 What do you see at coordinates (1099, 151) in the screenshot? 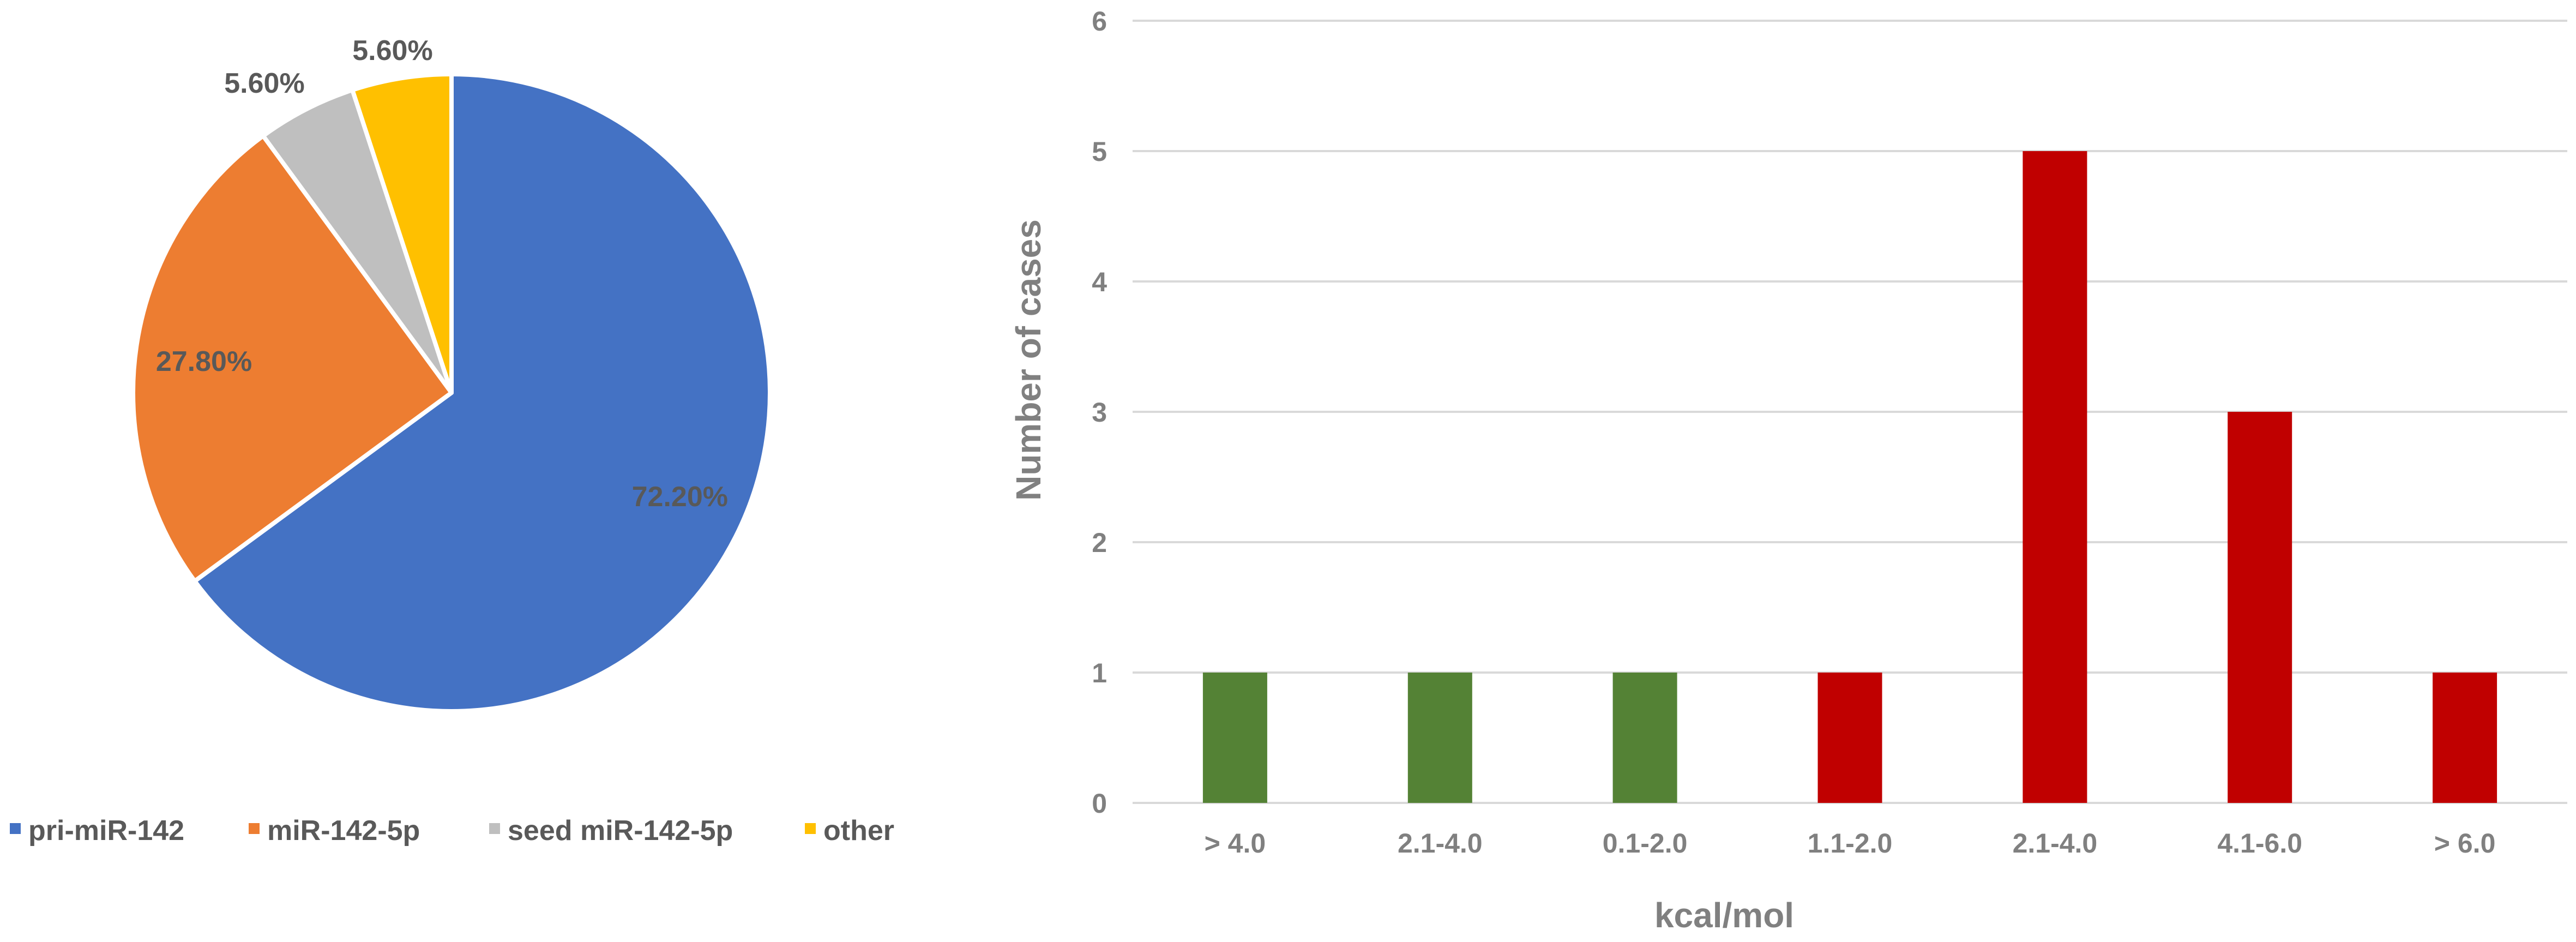
I see `y-tick-label: 5` at bounding box center [1099, 151].